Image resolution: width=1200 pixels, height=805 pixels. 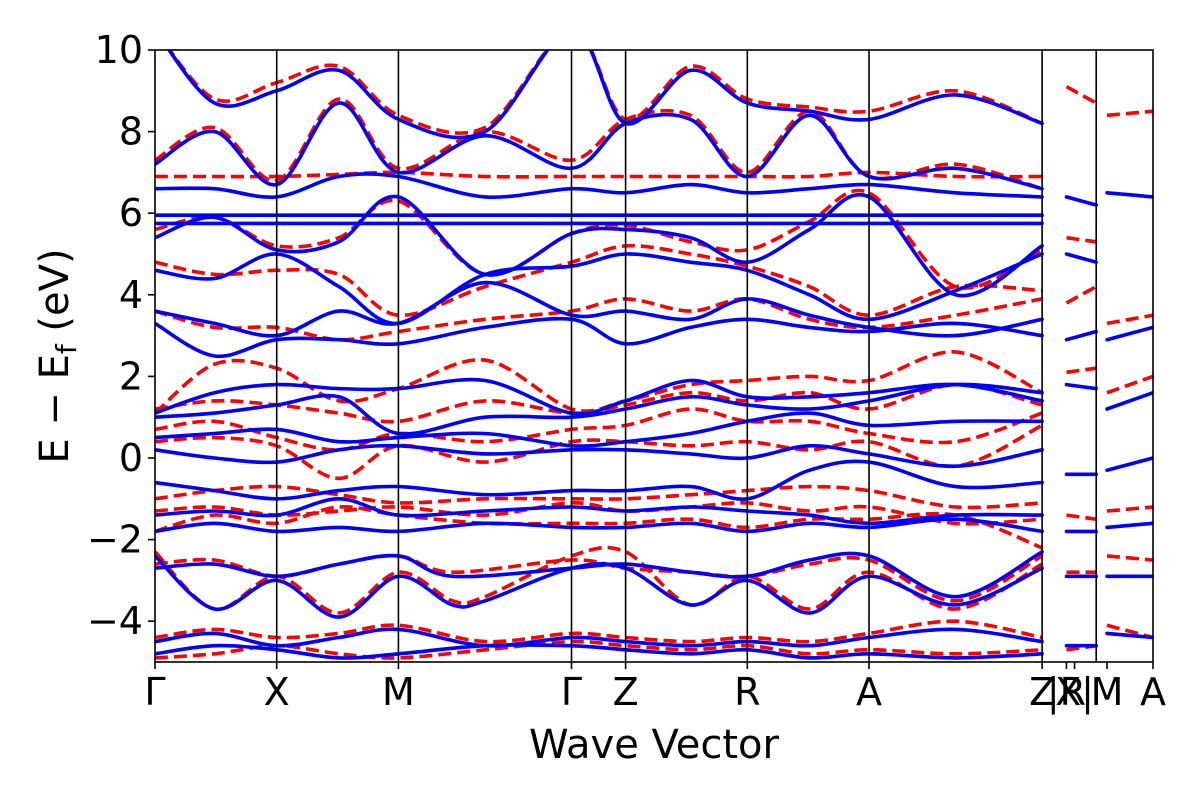 What do you see at coordinates (1066, 692) in the screenshot?
I see `x-tick-label-8: |R` at bounding box center [1066, 692].